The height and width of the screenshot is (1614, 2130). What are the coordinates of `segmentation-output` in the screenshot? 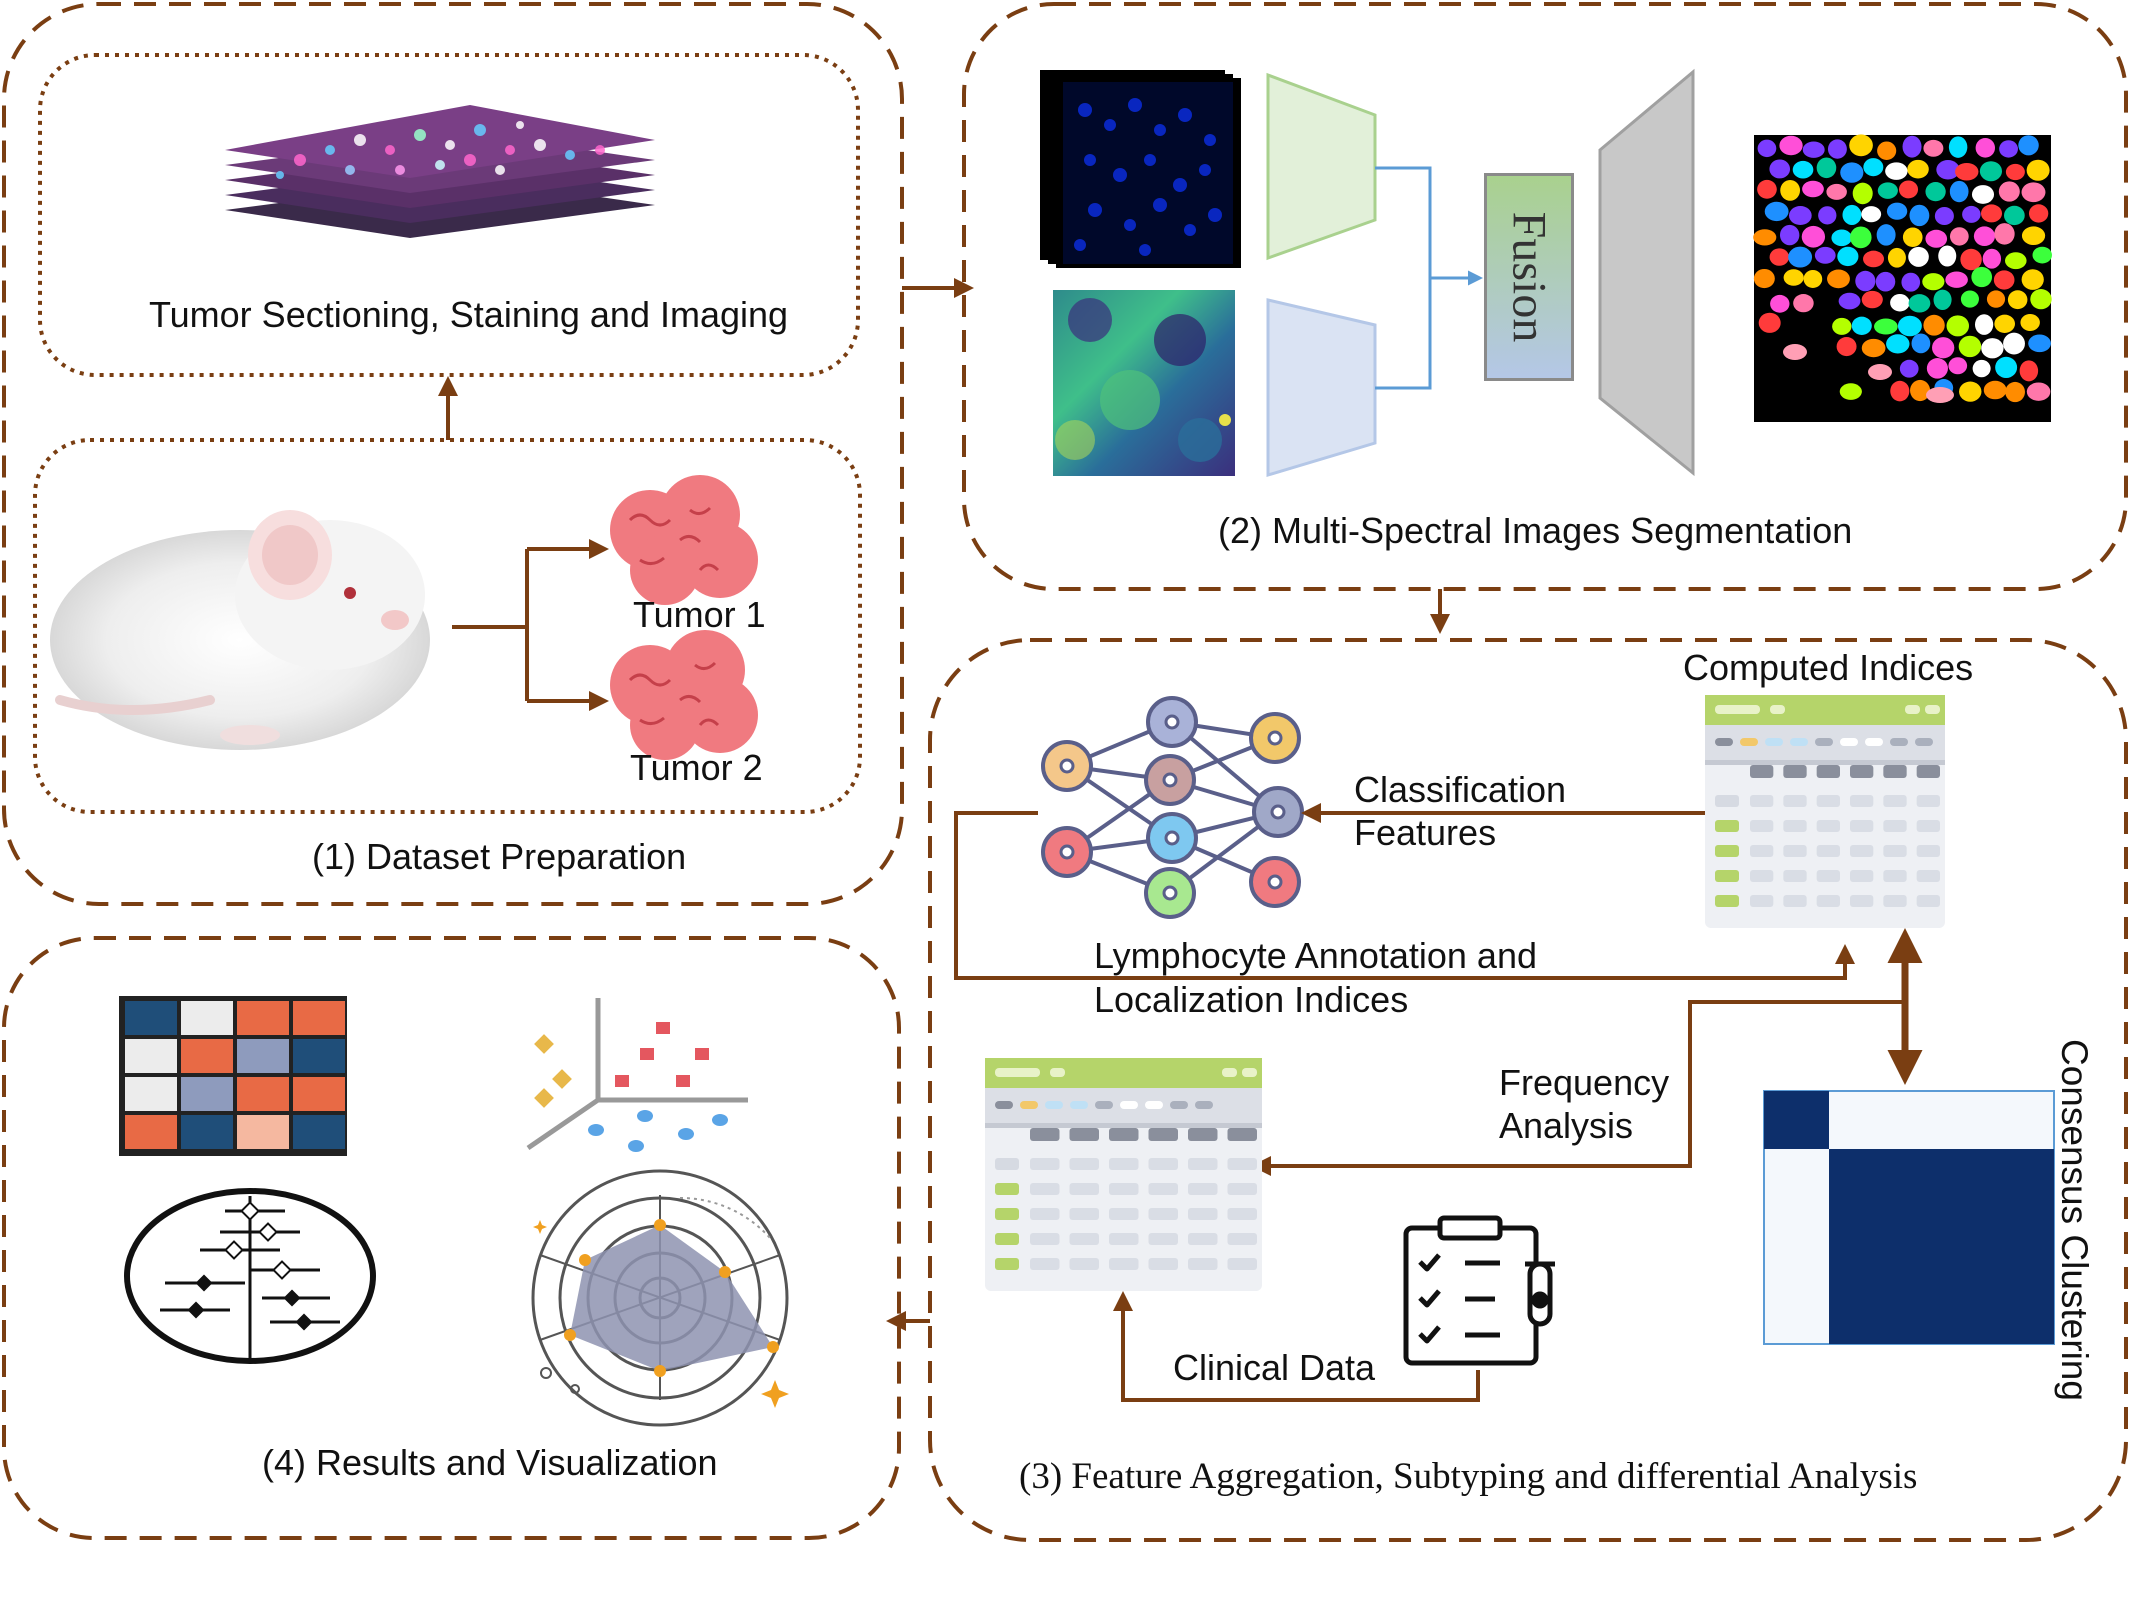 It's located at (1902, 278).